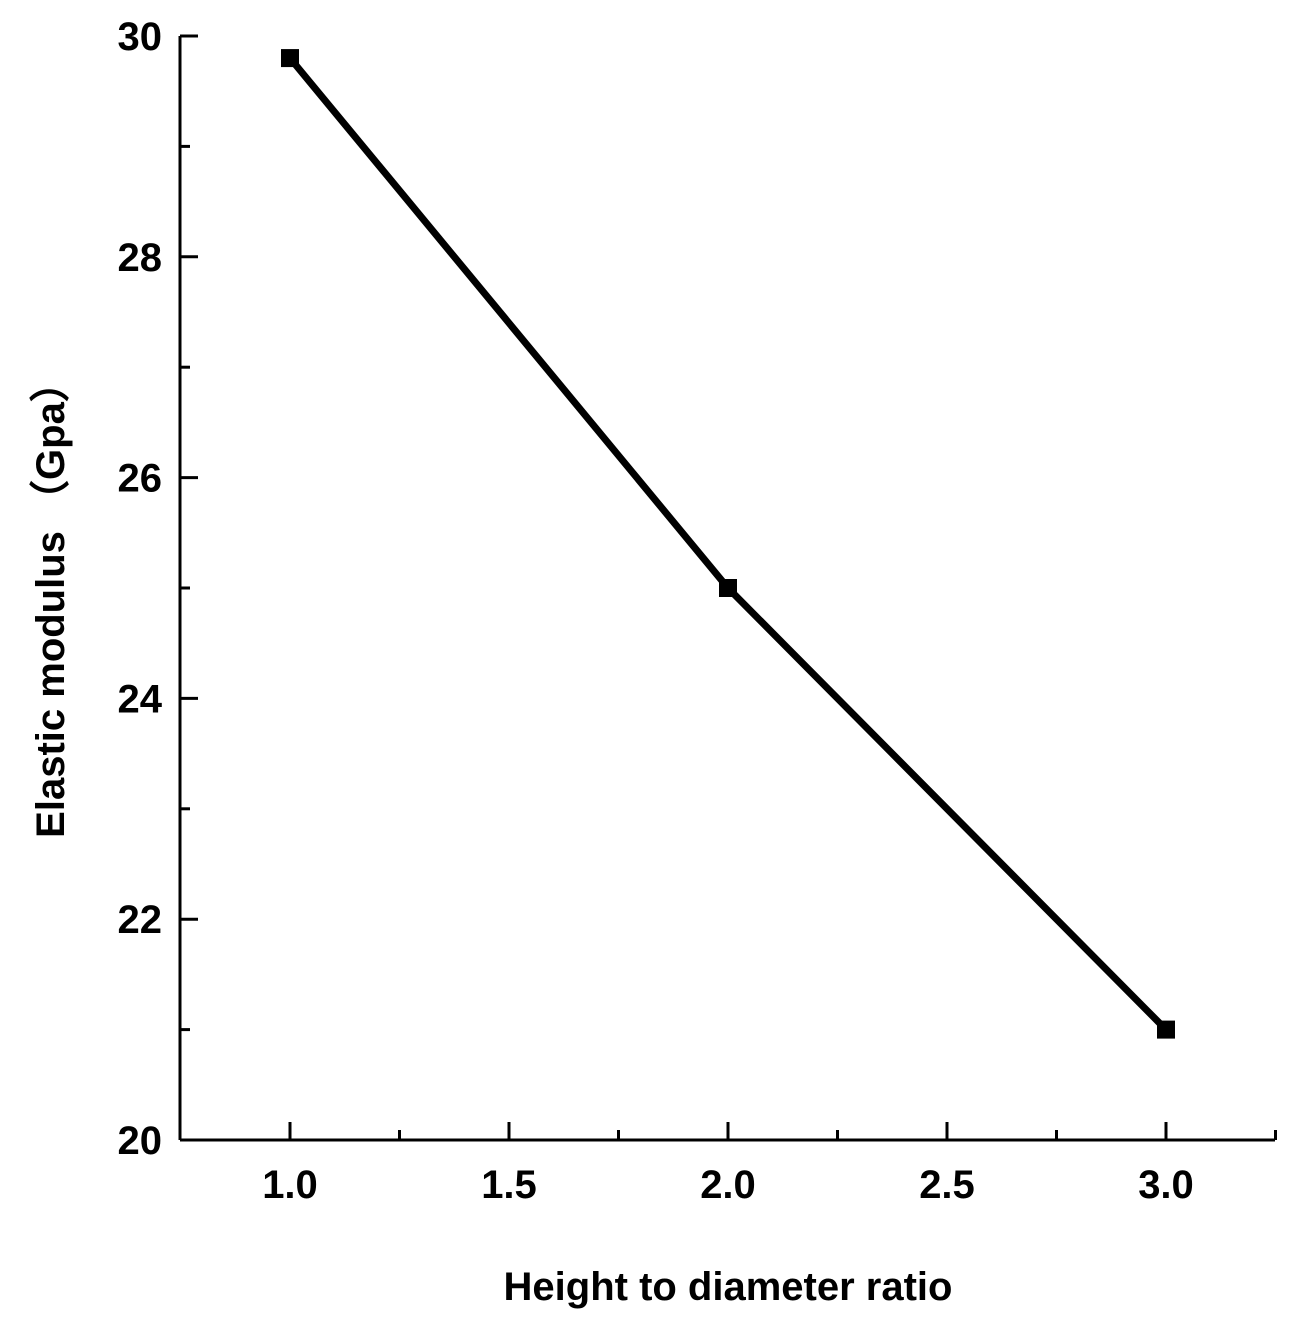  What do you see at coordinates (51, 600) in the screenshot?
I see `y-axis-title: Elastic modulus （Gpa）` at bounding box center [51, 600].